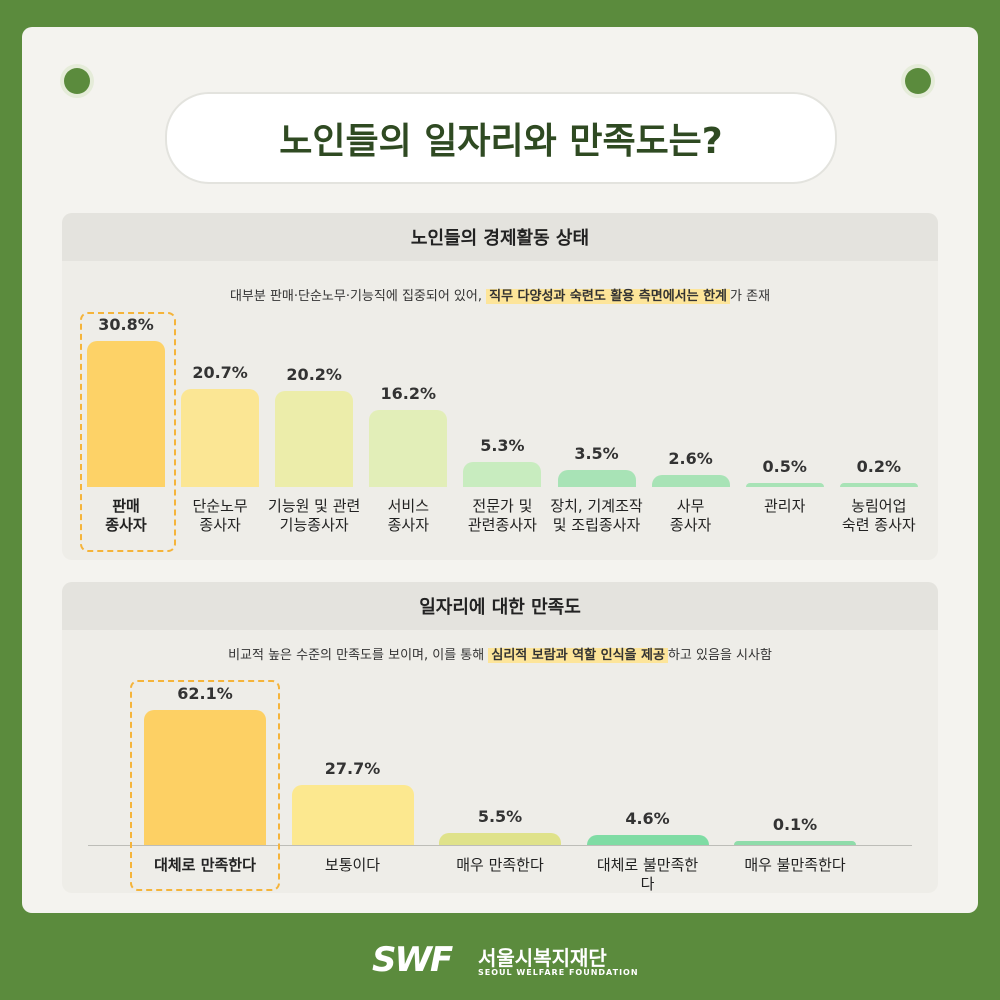 The height and width of the screenshot is (1000, 1000). Describe the element at coordinates (205, 694) in the screenshot. I see `value-label: 62.1%` at that location.